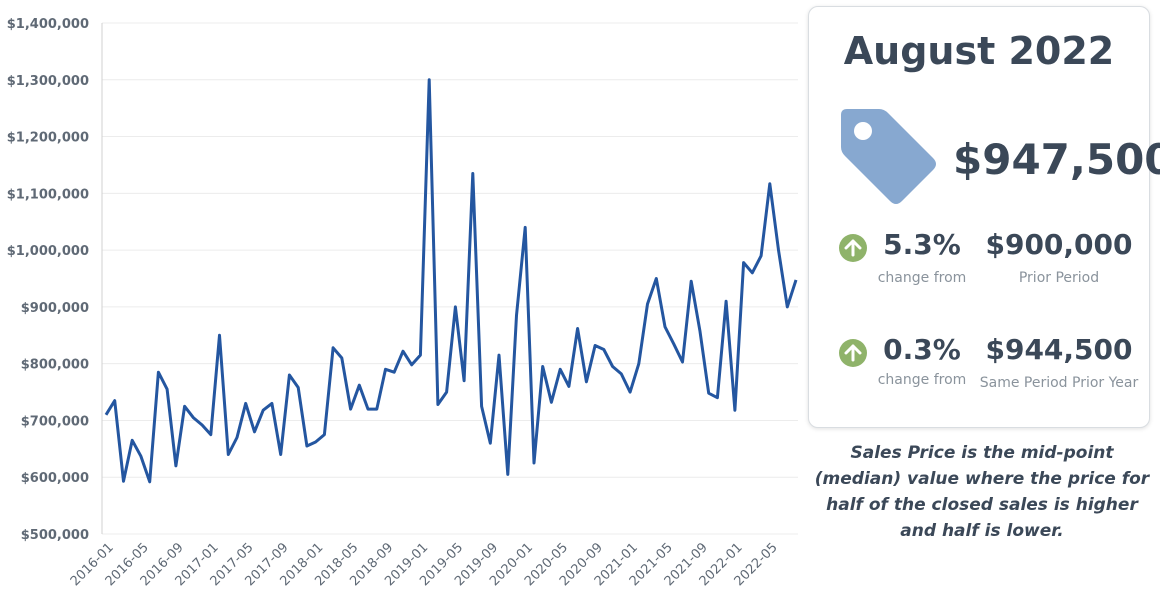 The height and width of the screenshot is (600, 1160). What do you see at coordinates (1056, 159) in the screenshot?
I see `median-price: $947,500` at bounding box center [1056, 159].